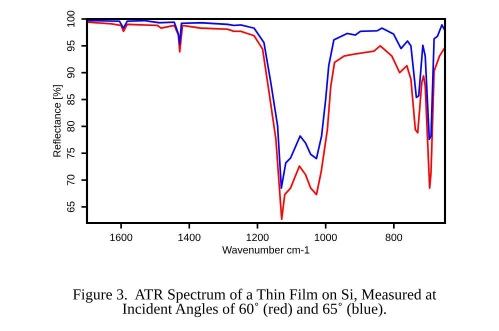 The width and height of the screenshot is (499, 331). I want to click on y-tick-label: 100, so click(71, 18).